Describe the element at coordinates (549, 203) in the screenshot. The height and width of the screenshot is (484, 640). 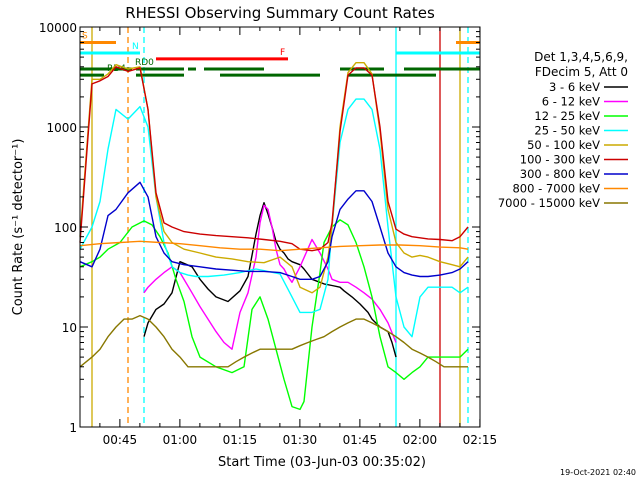
I see `legend-entry-label: 7000 - 15000 keV` at that location.